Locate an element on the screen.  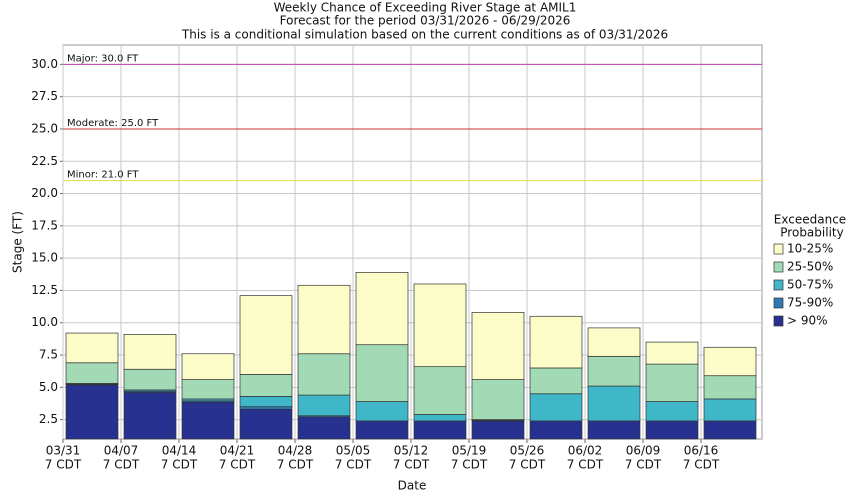
x-tick-label: 06/09 is located at coordinates (643, 451).